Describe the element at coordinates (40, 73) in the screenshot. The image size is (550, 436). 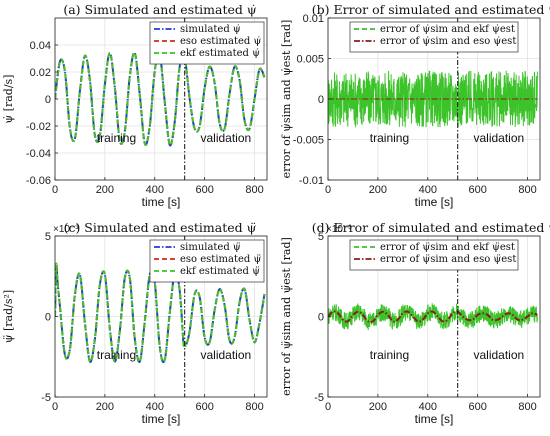
I see `y-tick-label: 0.02` at that location.